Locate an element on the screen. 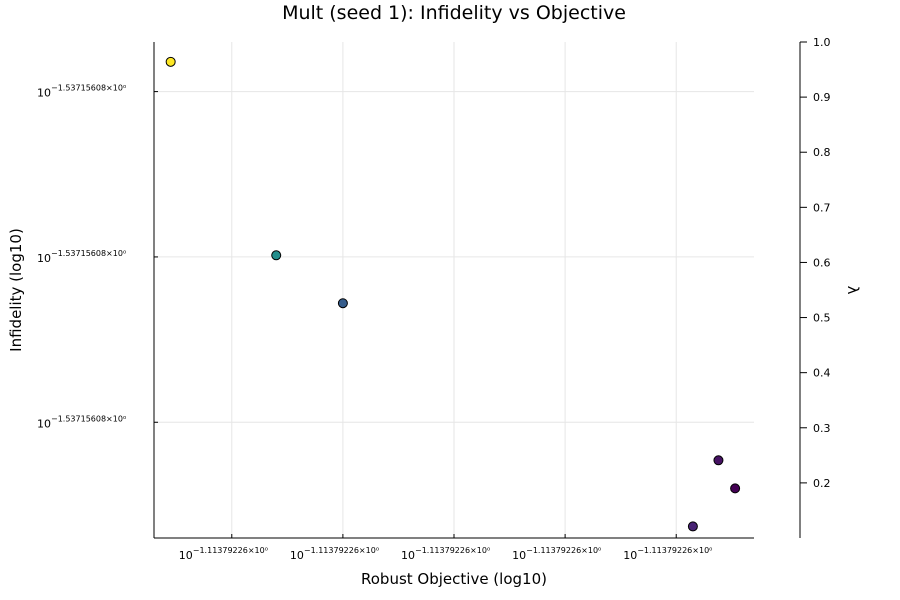 This screenshot has width=900, height=600. colorbar-tick-label: 0.9 is located at coordinates (822, 97).